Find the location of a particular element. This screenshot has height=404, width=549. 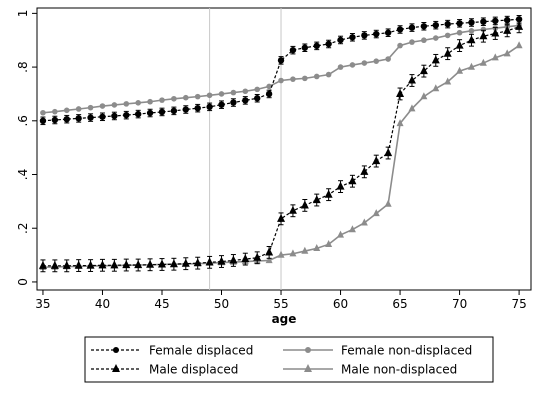

x-tick-label: 60 is located at coordinates (340, 304).